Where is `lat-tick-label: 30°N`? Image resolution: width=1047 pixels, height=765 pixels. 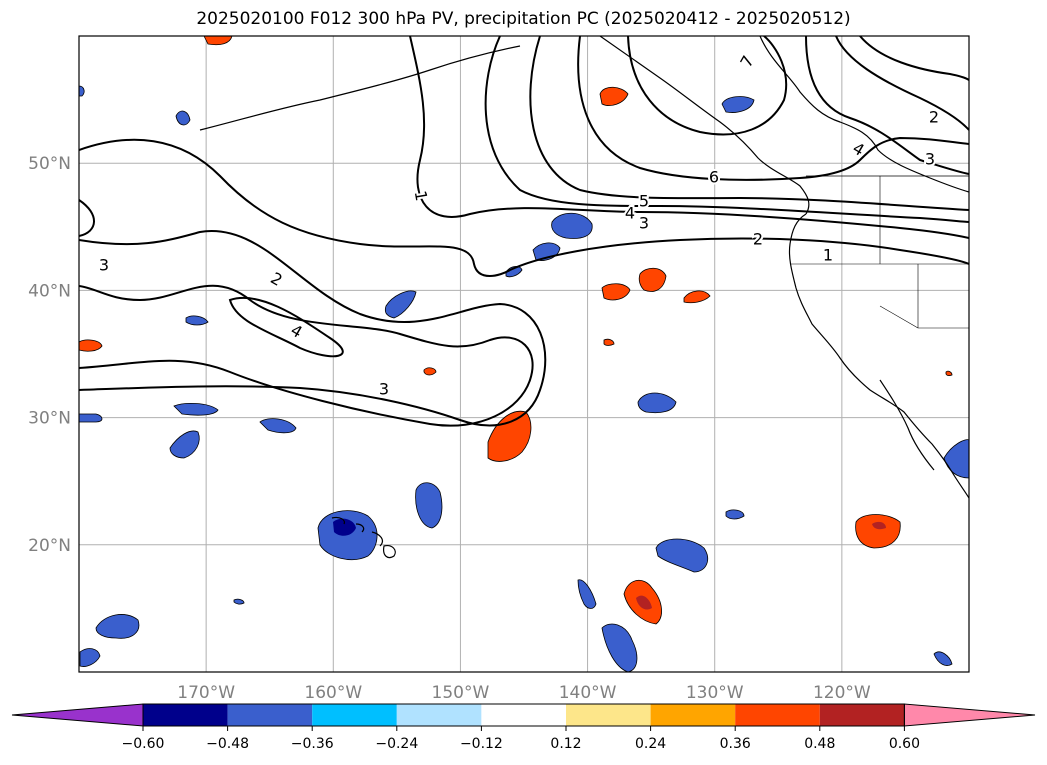 lat-tick-label: 30°N is located at coordinates (49, 419).